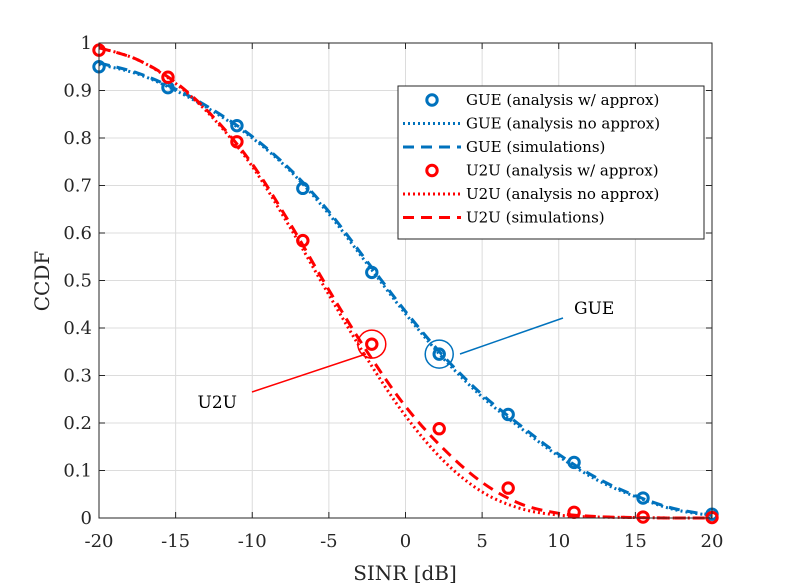 This screenshot has height=586, width=789. What do you see at coordinates (405, 573) in the screenshot?
I see `x-axis-label: SINR [dB]` at bounding box center [405, 573].